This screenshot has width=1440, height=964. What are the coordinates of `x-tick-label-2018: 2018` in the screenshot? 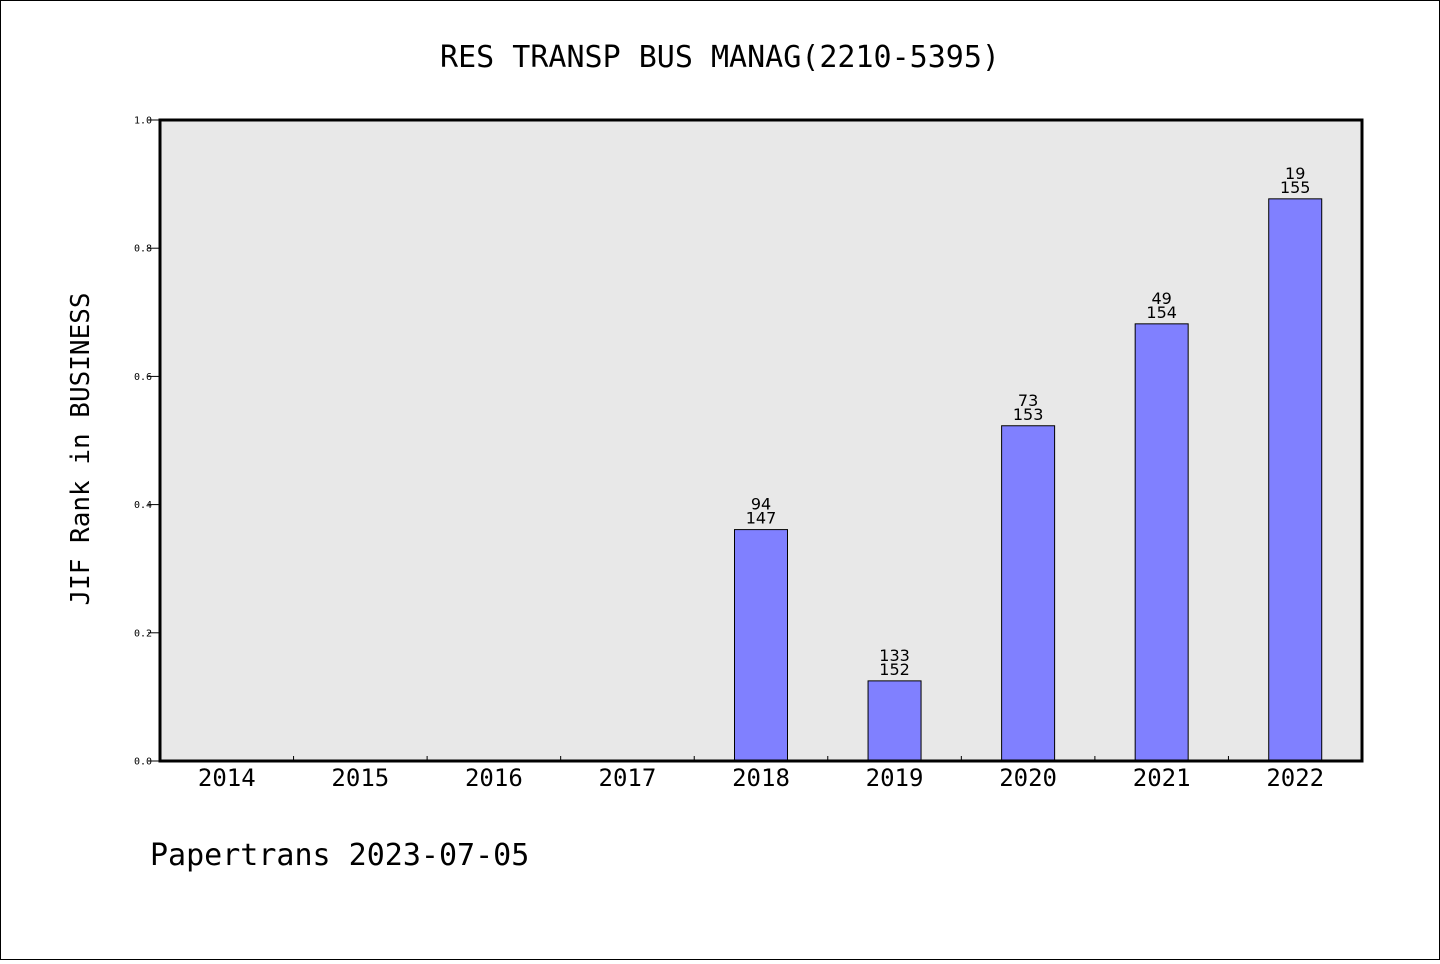 It's located at (761, 778).